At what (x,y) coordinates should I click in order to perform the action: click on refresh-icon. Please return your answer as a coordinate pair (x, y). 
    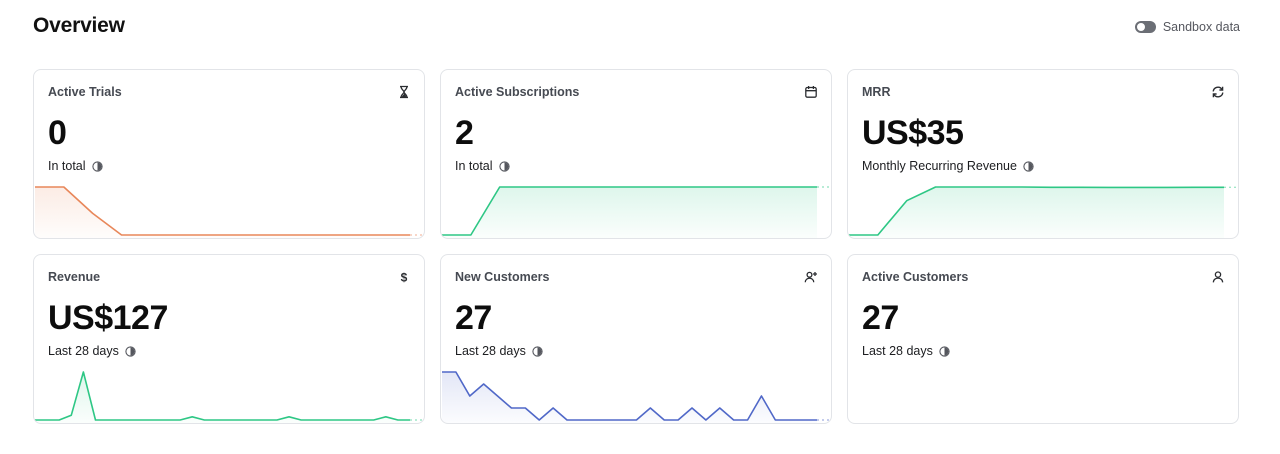
    Looking at the image, I should click on (1218, 92).